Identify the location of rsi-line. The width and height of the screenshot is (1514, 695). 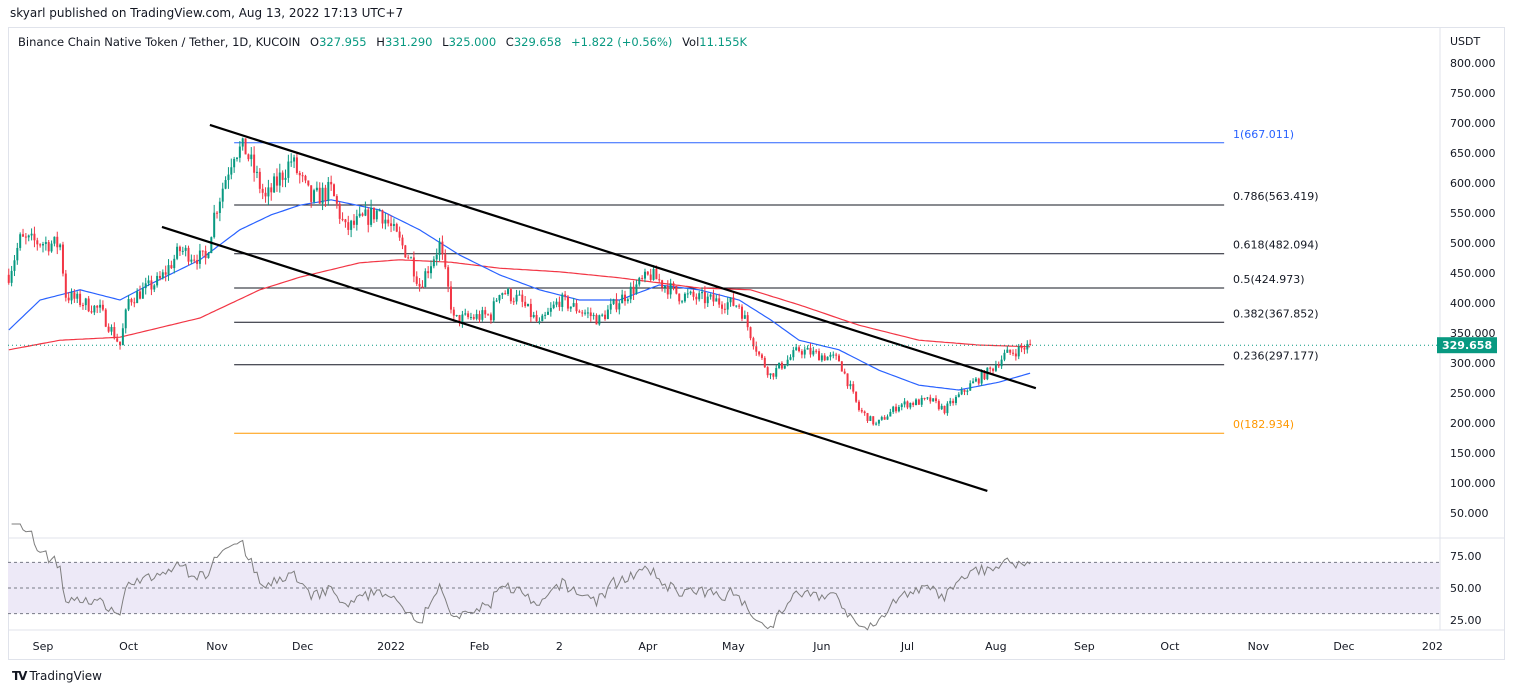
(521, 577).